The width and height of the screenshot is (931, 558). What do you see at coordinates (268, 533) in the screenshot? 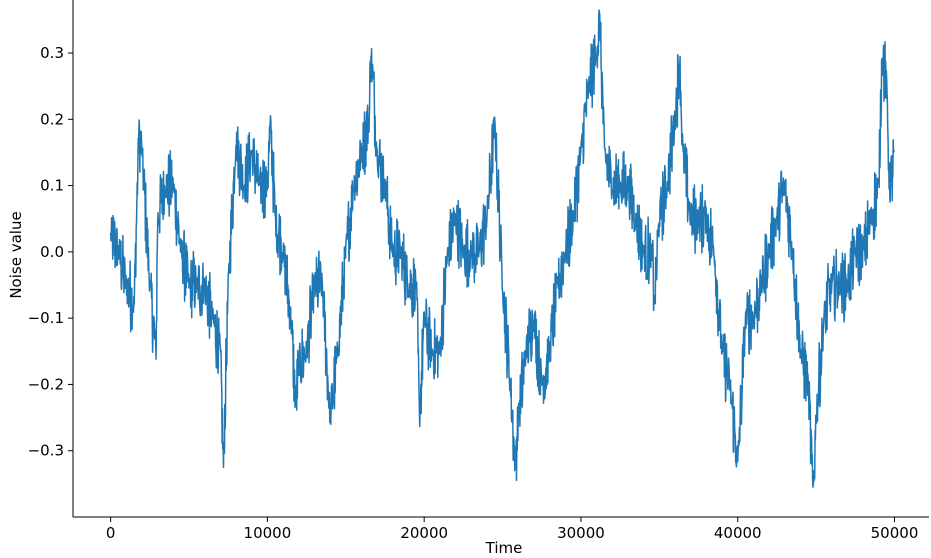
I see `x-tick-label: 10000` at bounding box center [268, 533].